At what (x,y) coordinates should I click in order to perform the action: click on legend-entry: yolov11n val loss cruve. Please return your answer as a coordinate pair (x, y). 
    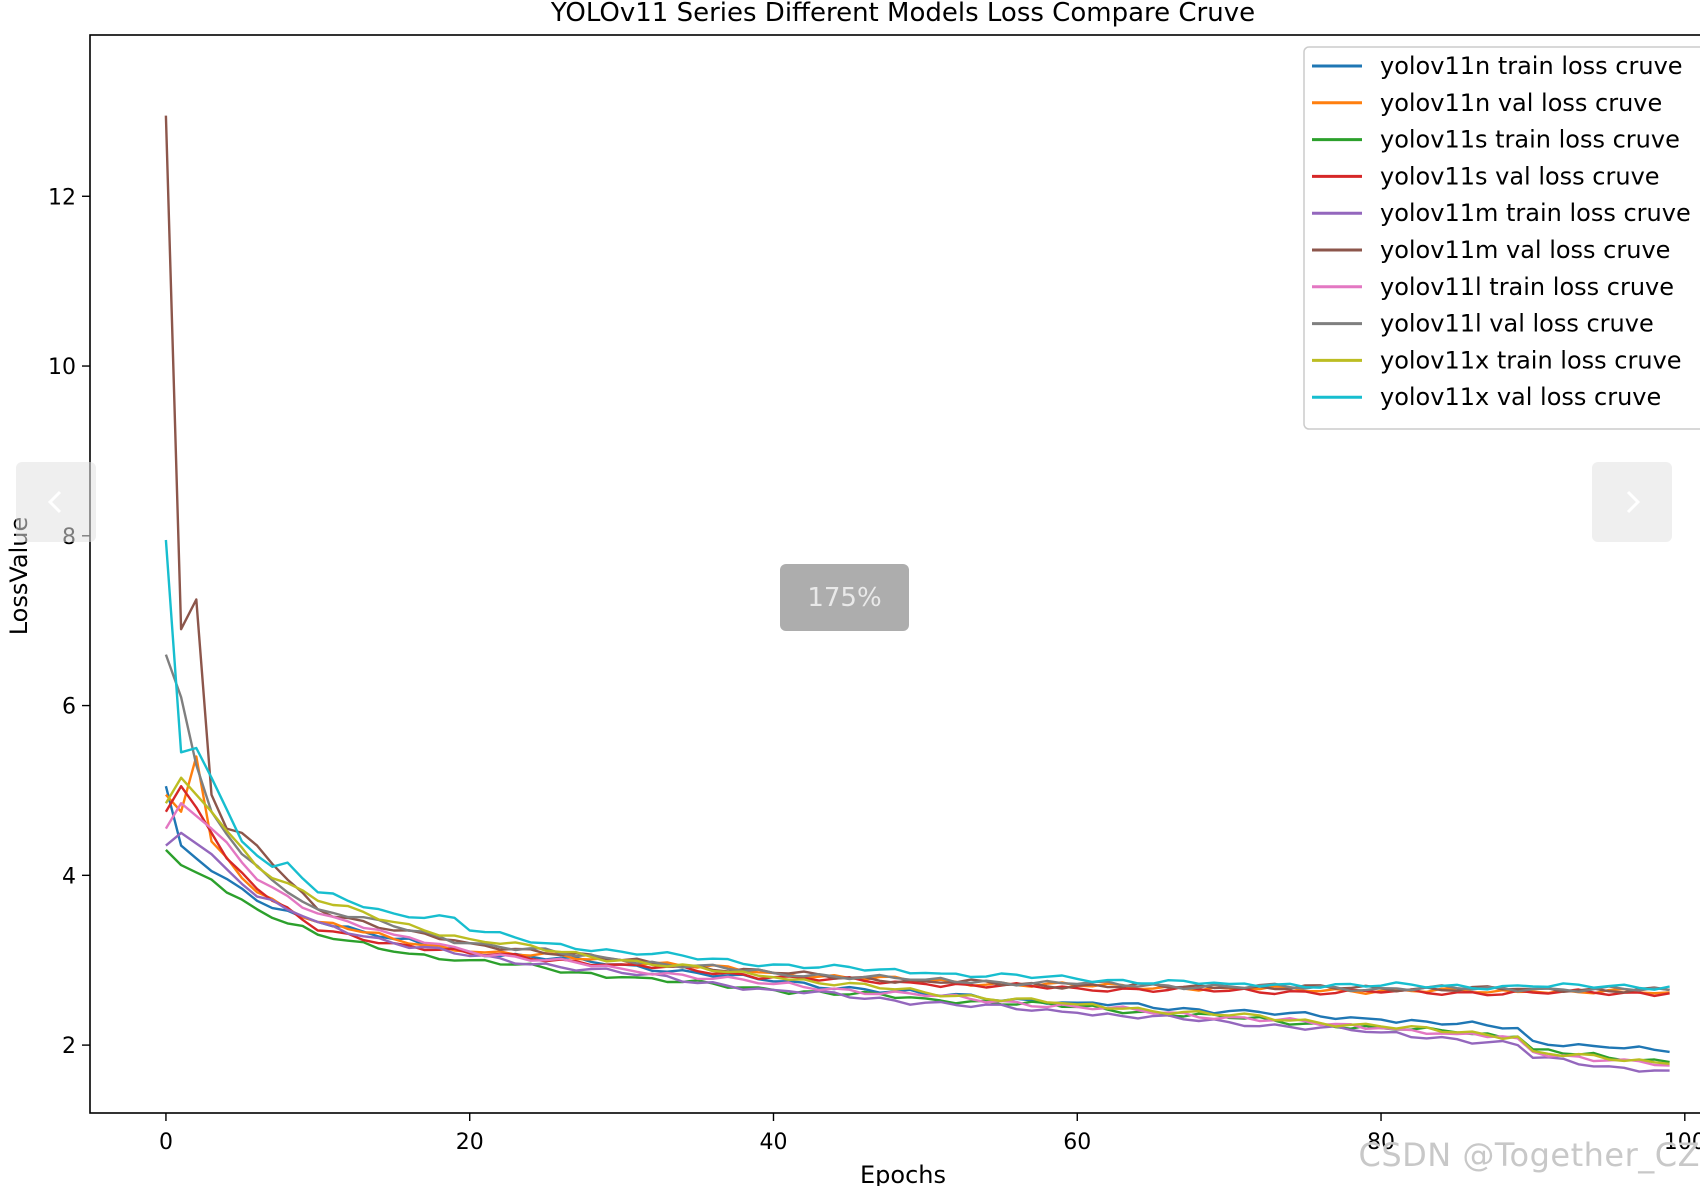
    Looking at the image, I should click on (1521, 103).